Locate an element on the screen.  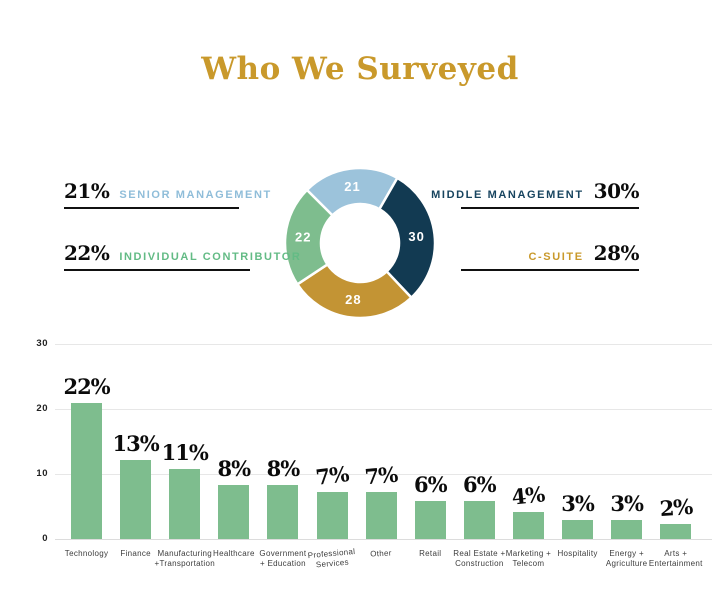
bar-category-label-line: Retail is located at coordinates (430, 553).